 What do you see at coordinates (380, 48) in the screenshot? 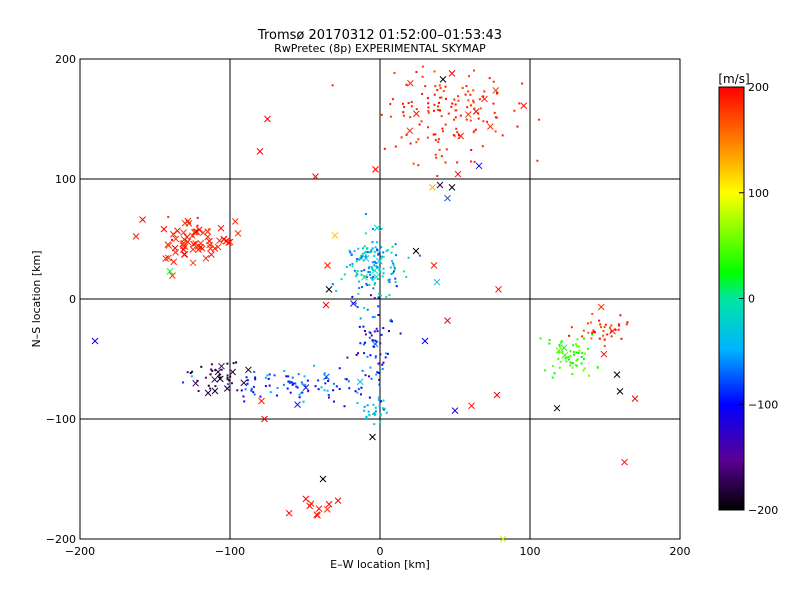
I see `chart-subtitle: RwPretec (8p) EXPERIMENTAL SKYMAP` at bounding box center [380, 48].